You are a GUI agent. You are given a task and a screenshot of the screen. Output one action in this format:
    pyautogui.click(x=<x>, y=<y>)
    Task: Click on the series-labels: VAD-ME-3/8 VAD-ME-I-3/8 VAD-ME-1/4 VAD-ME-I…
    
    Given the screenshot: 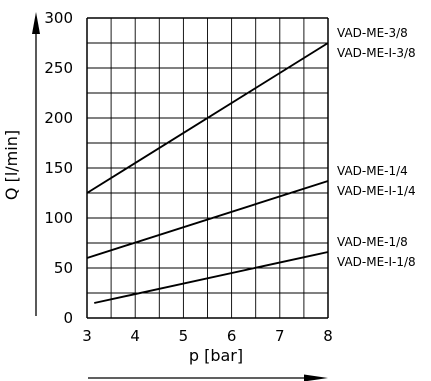 What is the action you would take?
    pyautogui.click(x=376, y=147)
    